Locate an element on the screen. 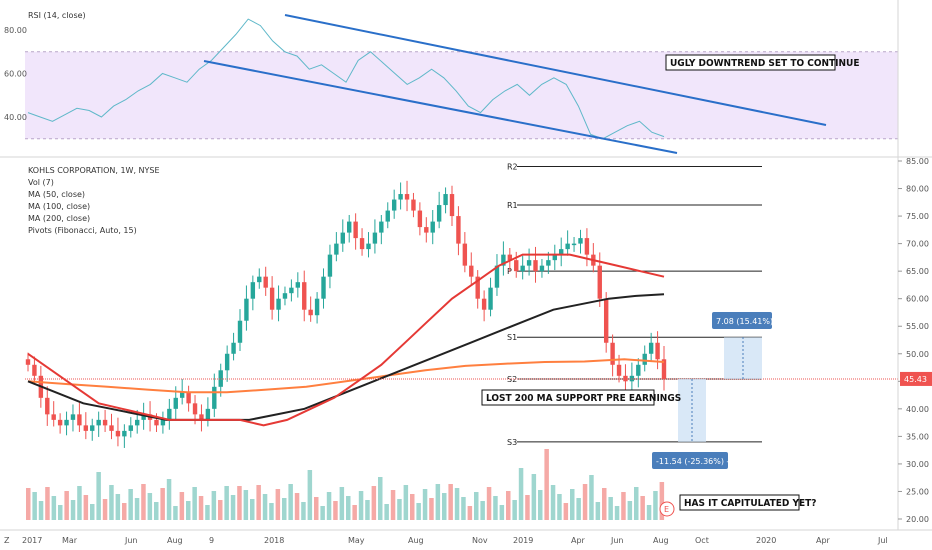  price-tick-label: 40.00 is located at coordinates (917, 409).